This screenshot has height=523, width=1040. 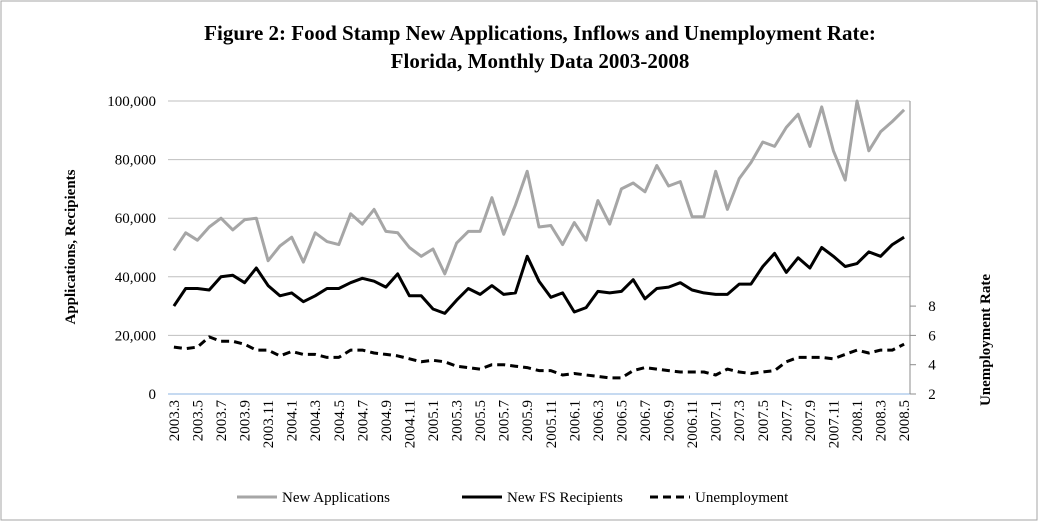 I want to click on x-tick-label: 2004.1, so click(x=293, y=420).